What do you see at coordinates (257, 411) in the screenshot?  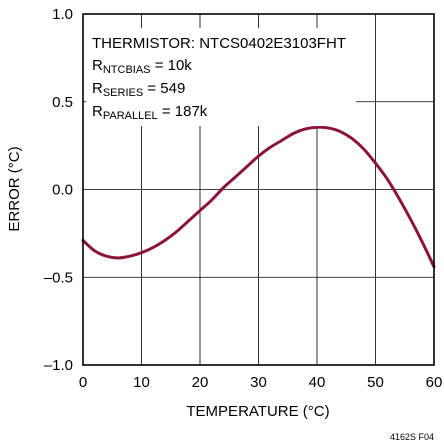 I see `x-axis-title: TEMPERATURE (°C)` at bounding box center [257, 411].